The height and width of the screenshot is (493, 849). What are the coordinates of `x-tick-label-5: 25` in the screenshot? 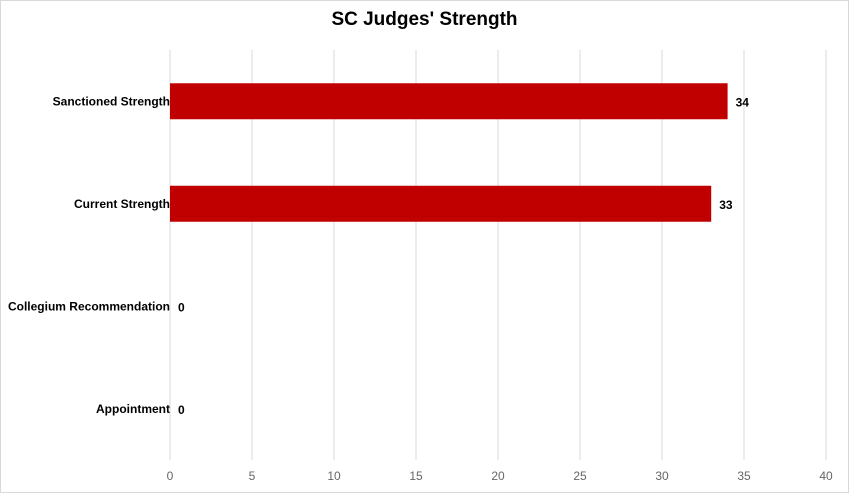 It's located at (580, 476).